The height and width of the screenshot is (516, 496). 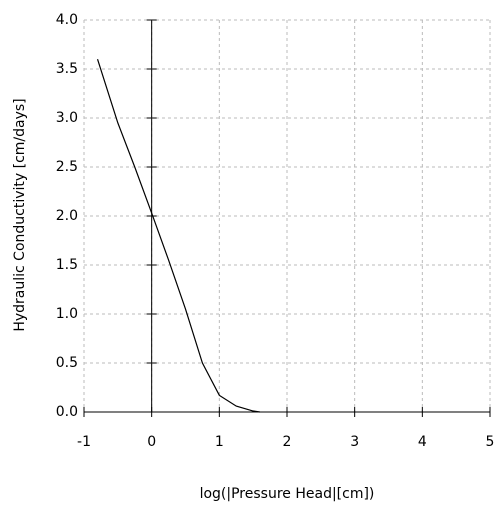 What do you see at coordinates (287, 442) in the screenshot?
I see `x-tick-label: 2` at bounding box center [287, 442].